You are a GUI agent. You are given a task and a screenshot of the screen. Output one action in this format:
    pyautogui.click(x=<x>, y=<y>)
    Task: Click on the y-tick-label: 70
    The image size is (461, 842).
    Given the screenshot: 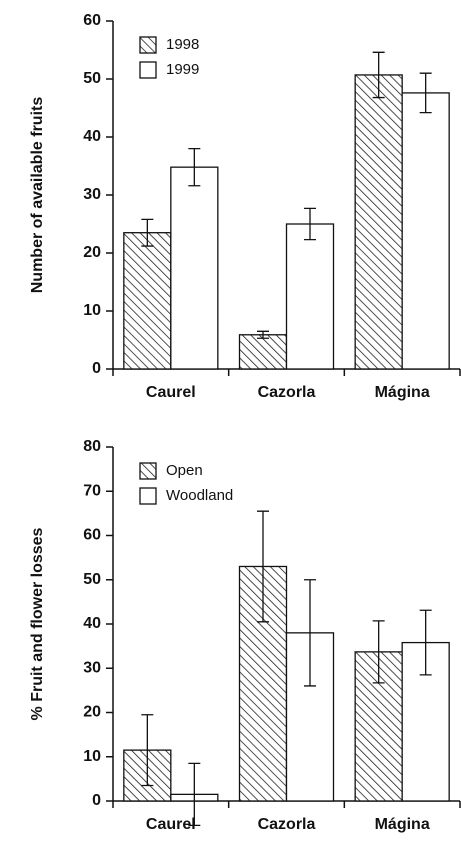 What is the action you would take?
    pyautogui.click(x=92, y=490)
    